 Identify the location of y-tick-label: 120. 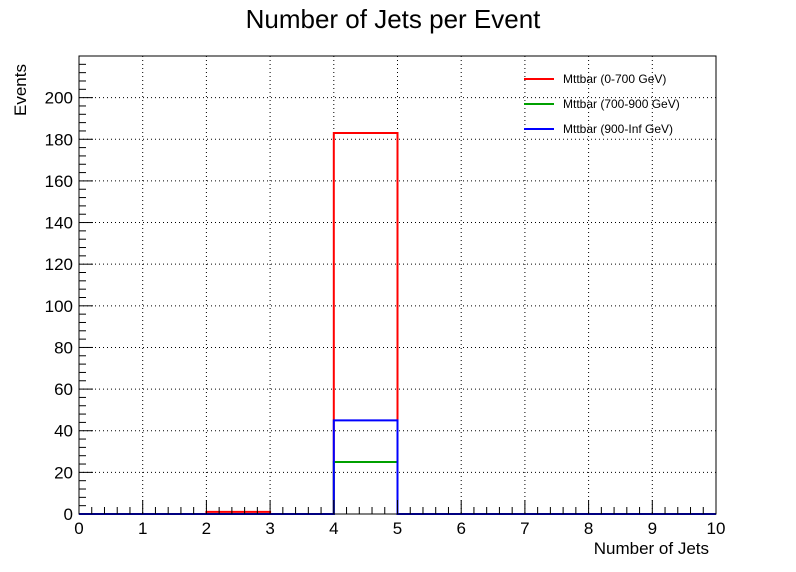
(59, 264).